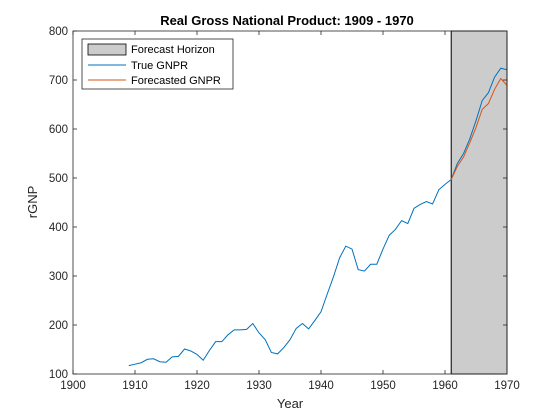 Image resolution: width=560 pixels, height=420 pixels. What do you see at coordinates (58, 326) in the screenshot?
I see `y-tick-label: 200` at bounding box center [58, 326].